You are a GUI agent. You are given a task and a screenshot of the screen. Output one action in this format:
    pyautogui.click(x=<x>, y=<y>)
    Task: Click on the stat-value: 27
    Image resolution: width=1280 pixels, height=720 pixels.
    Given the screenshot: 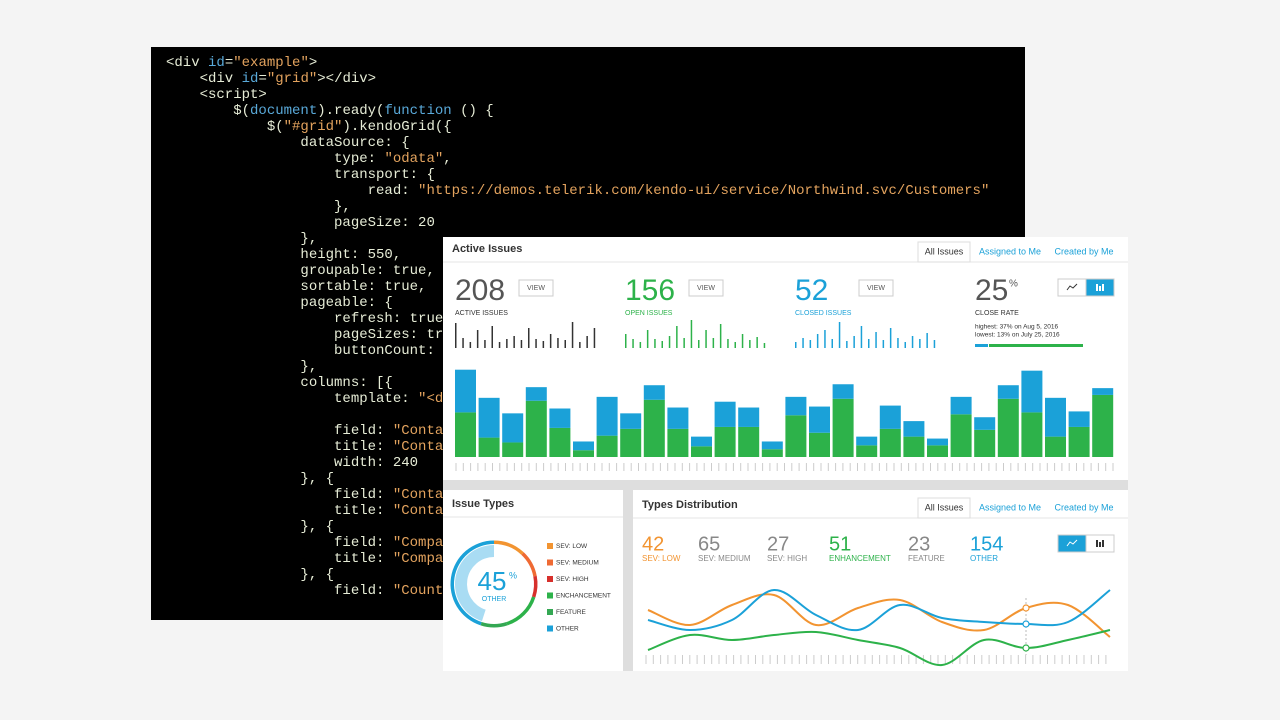 What is the action you would take?
    pyautogui.click(x=778, y=544)
    